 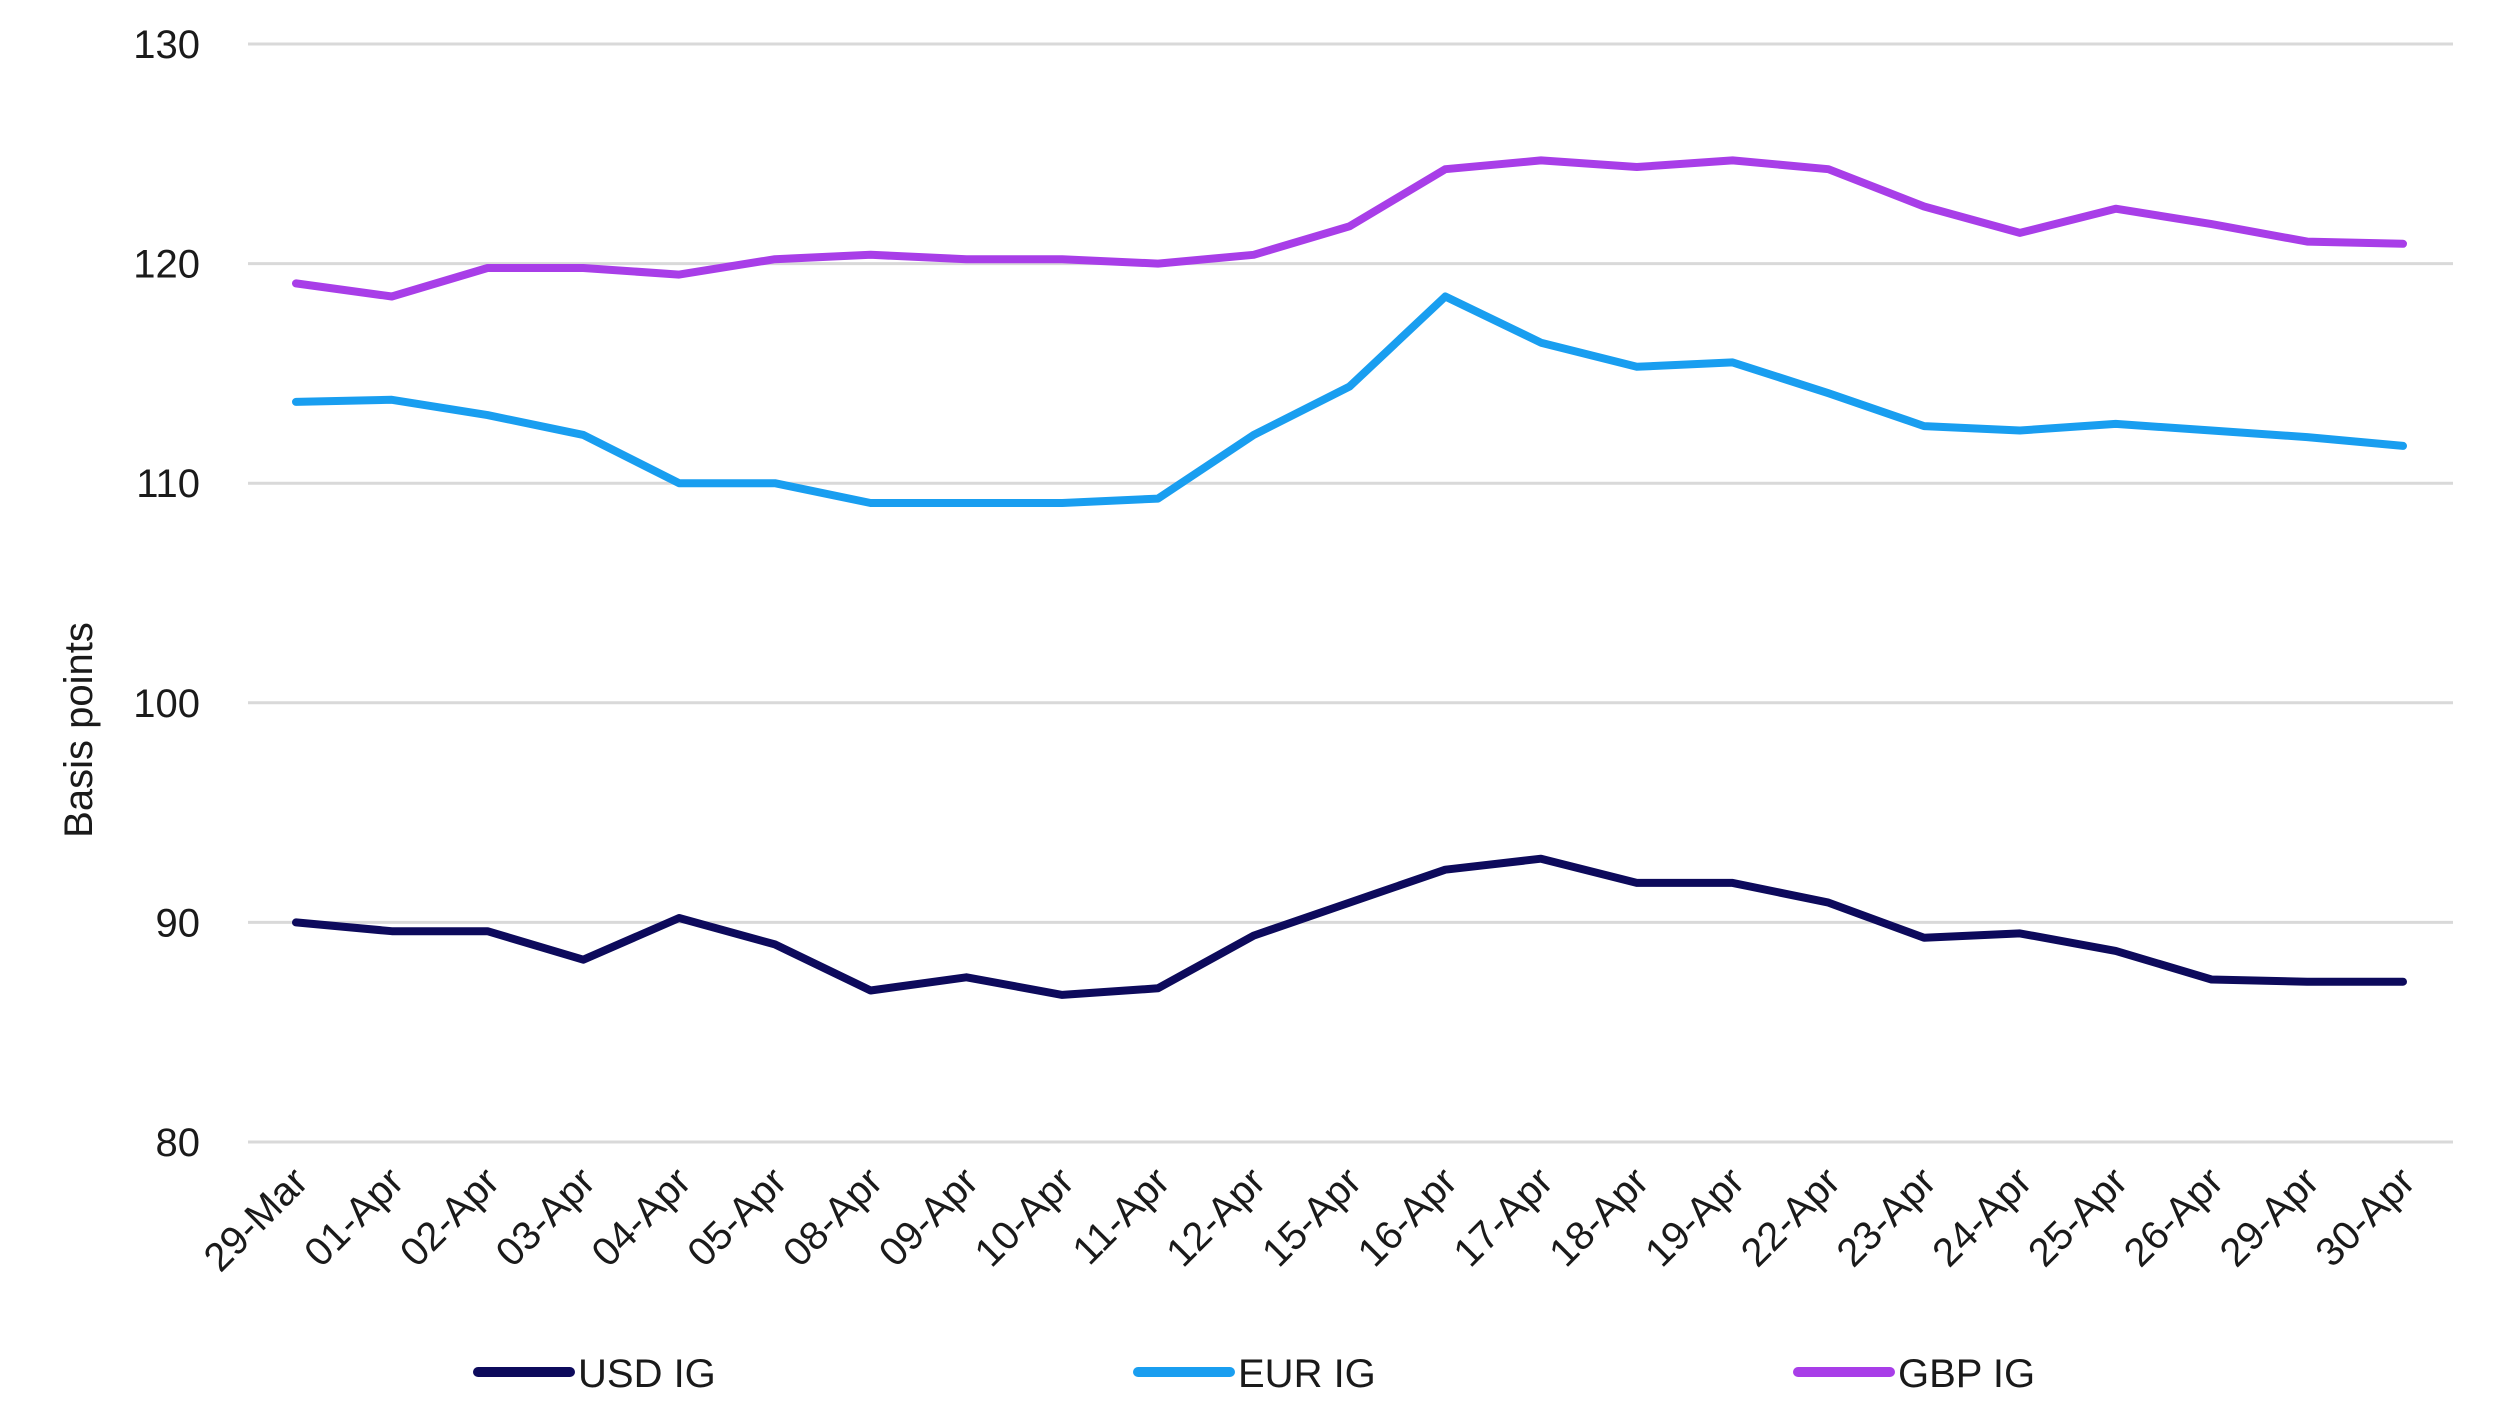 I want to click on x-tick-label: 25-Apr, so click(x=2078, y=1217).